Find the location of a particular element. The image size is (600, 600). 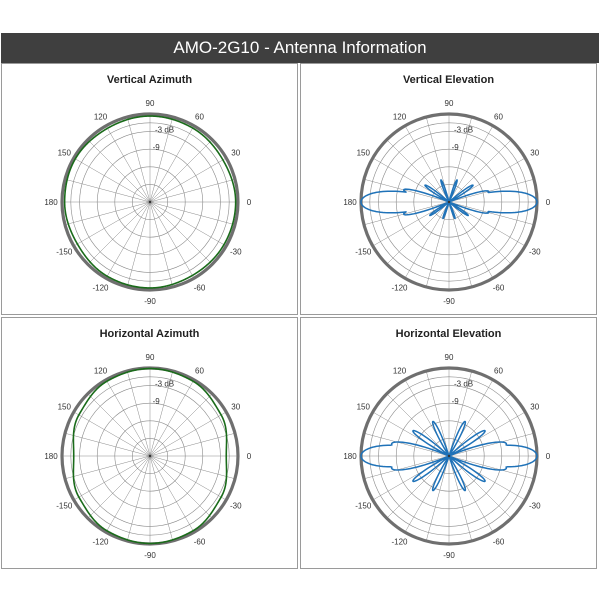

polar-chart-horizontal-elevation: 0 30 60 90 120 150 180 -150 -120 -90 -60 -30 -3 dB -9 is located at coordinates (447, 456).